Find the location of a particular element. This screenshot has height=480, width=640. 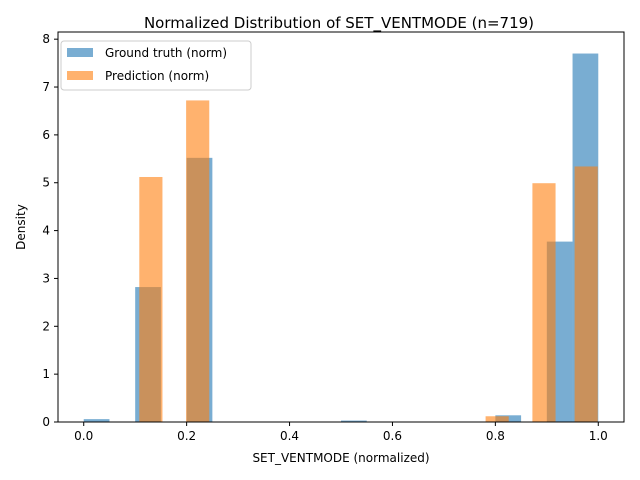

y-tick-label: 6 is located at coordinates (46, 135).